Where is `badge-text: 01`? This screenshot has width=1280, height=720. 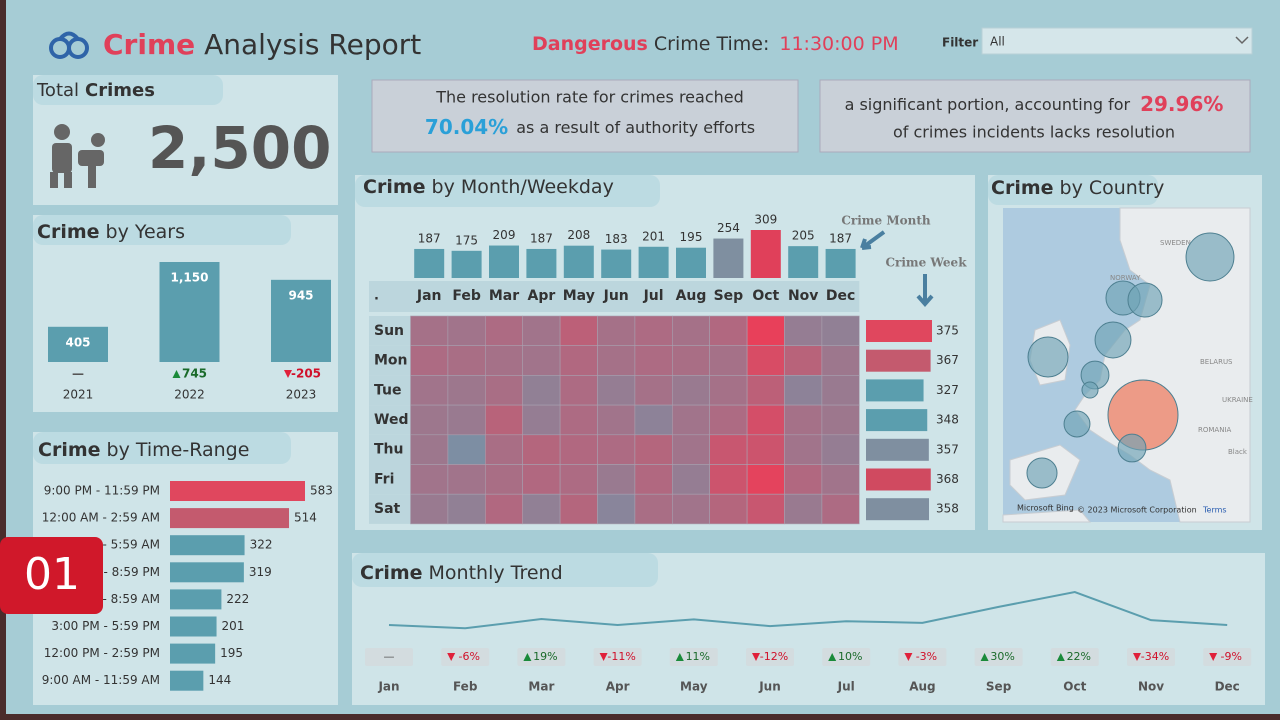 badge-text: 01 is located at coordinates (52, 574).